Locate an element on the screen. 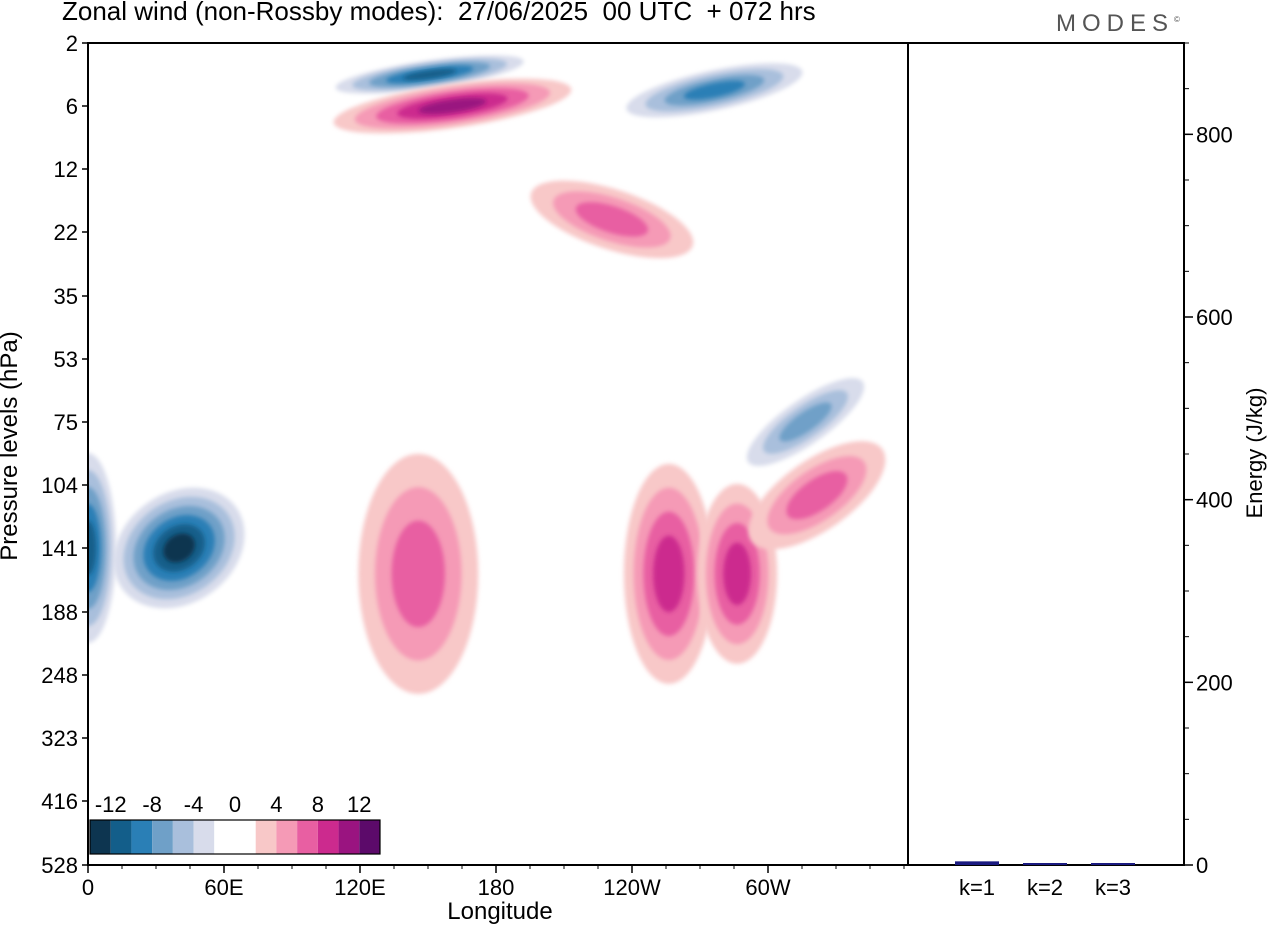  colorbar-label: -12 is located at coordinates (111, 804).